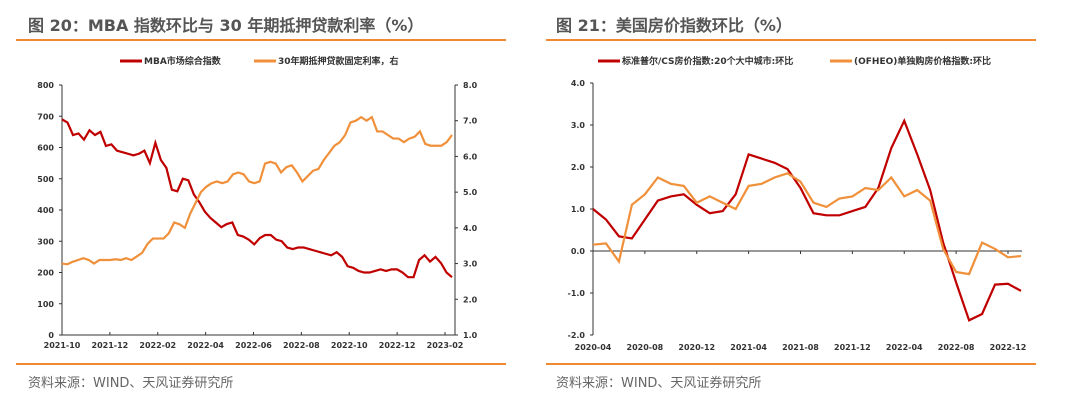  I want to click on y-tick-label: -2.0, so click(577, 335).